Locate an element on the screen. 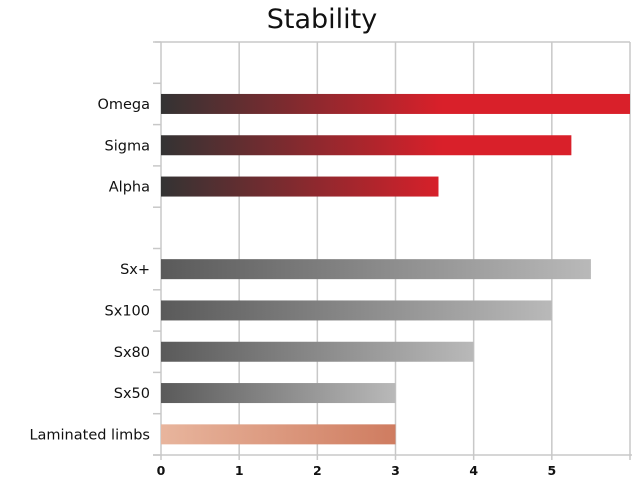 This screenshot has height=481, width=632. category-label: Sx+ is located at coordinates (135, 270).